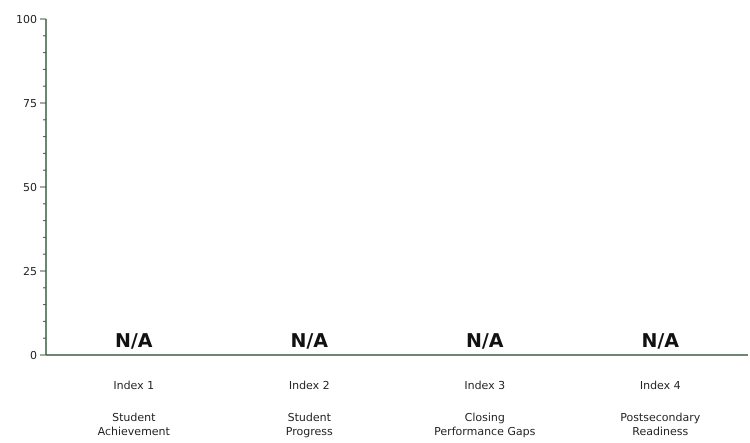 The width and height of the screenshot is (750, 443). Describe the element at coordinates (485, 408) in the screenshot. I see `category-label: Index 3 Closing Performance Gaps` at that location.